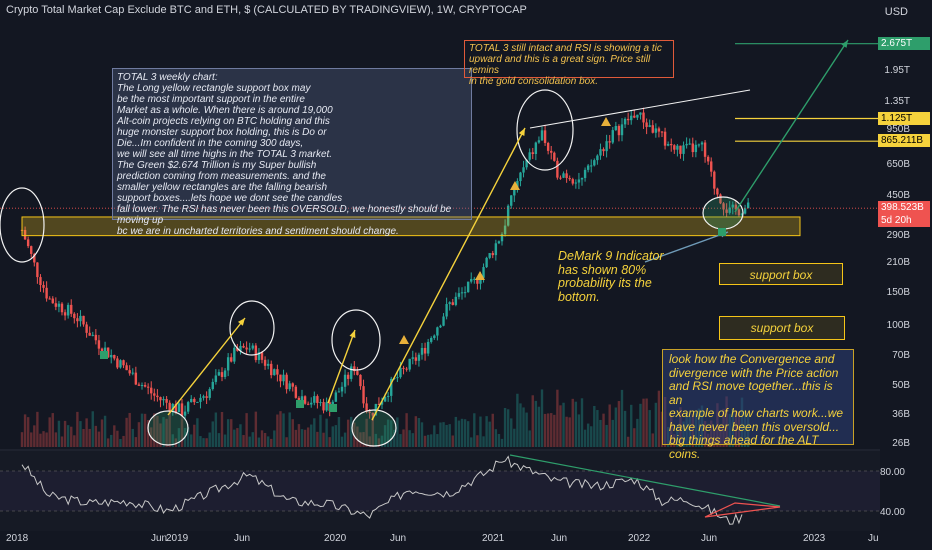 Image resolution: width=932 pixels, height=550 pixels. I want to click on demark-marker, so click(333, 408).